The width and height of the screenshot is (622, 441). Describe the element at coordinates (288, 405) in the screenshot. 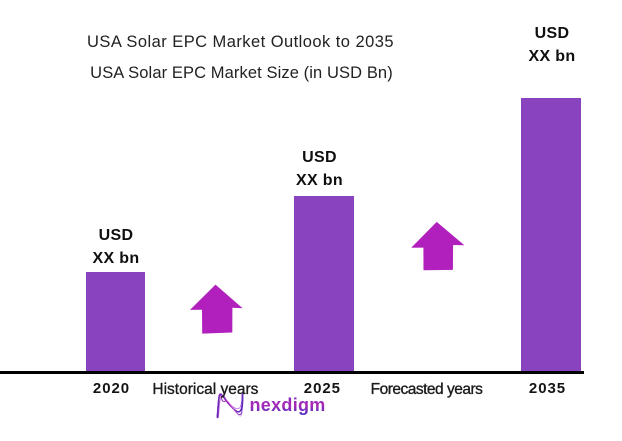

I see `svg-text: nexdigm` at that location.